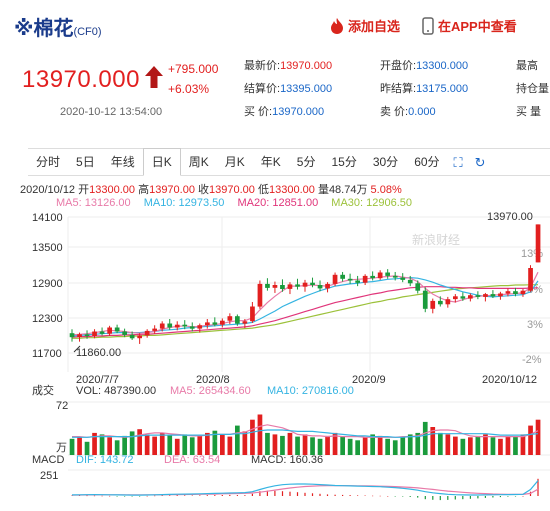 The height and width of the screenshot is (511, 550). What do you see at coordinates (532, 89) in the screenshot?
I see `quote-open-interest: 持仓量` at bounding box center [532, 89].